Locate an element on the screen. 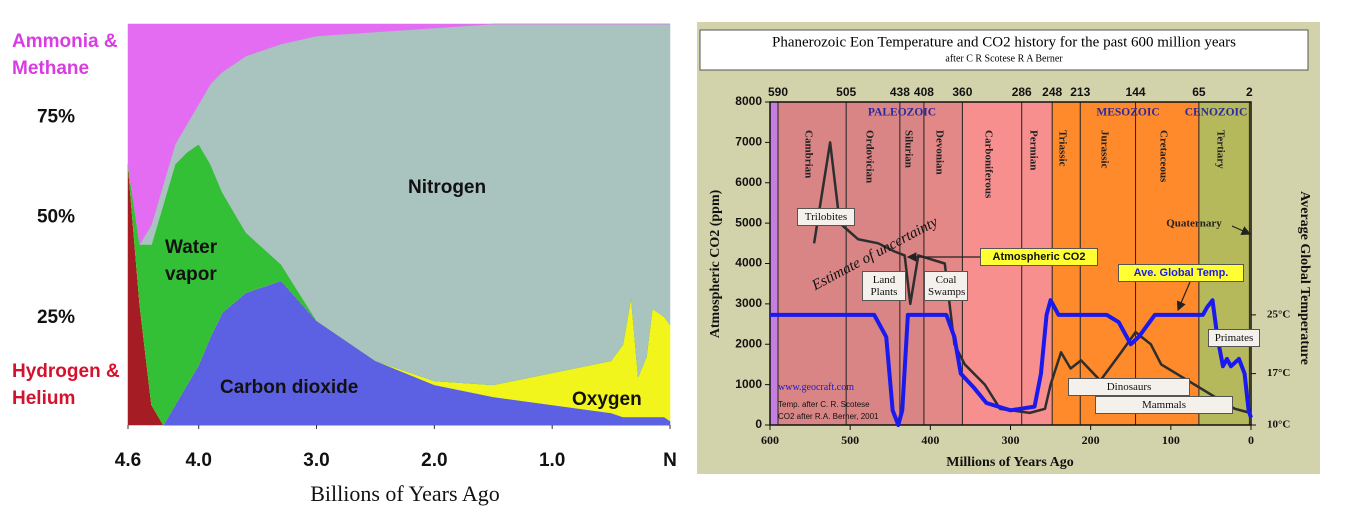  x-tick-label: 4.0 is located at coordinates (198, 460).